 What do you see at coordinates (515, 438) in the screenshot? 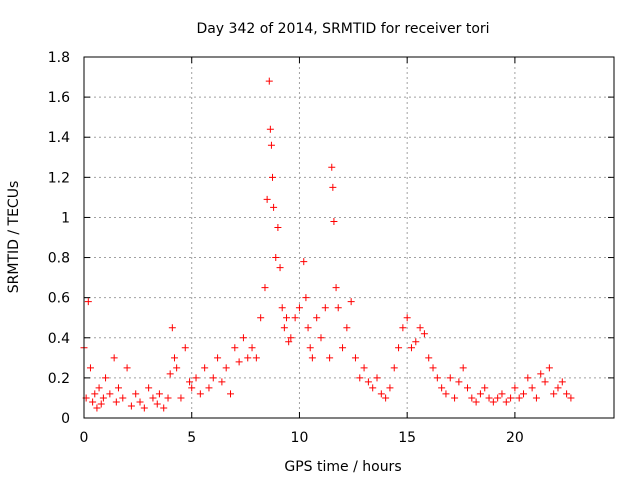
I see `x-tick-label: 20` at bounding box center [515, 438].